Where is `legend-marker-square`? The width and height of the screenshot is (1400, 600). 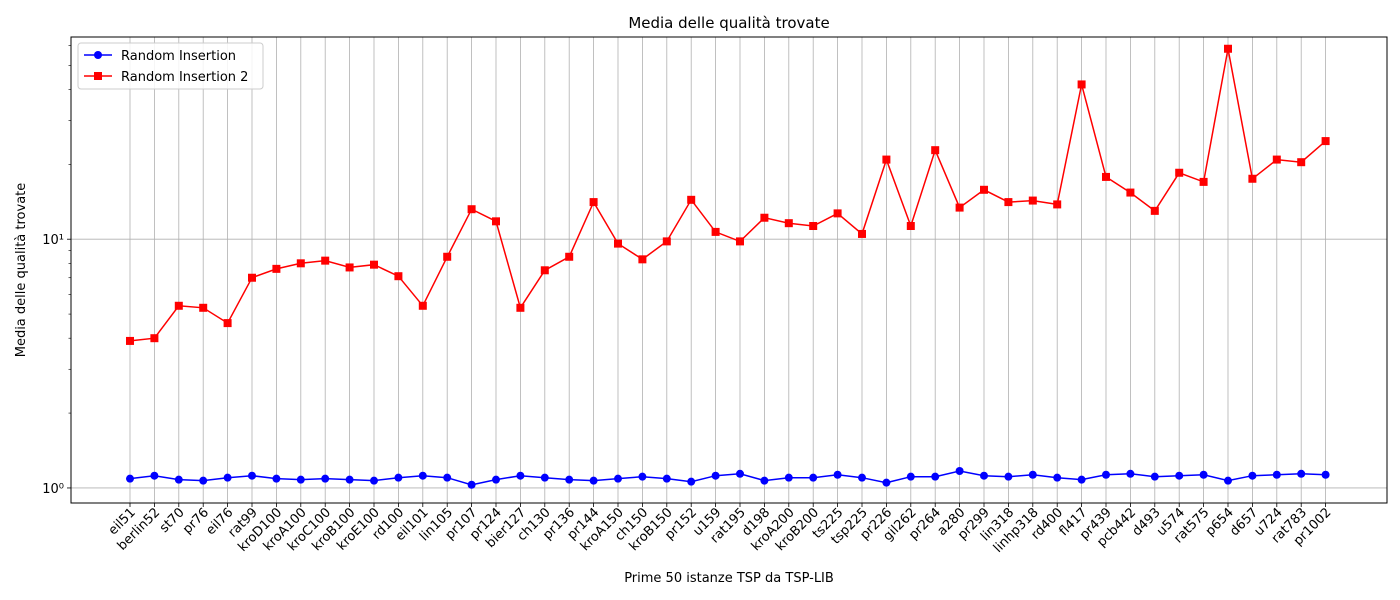
legend-marker-square is located at coordinates (98, 76).